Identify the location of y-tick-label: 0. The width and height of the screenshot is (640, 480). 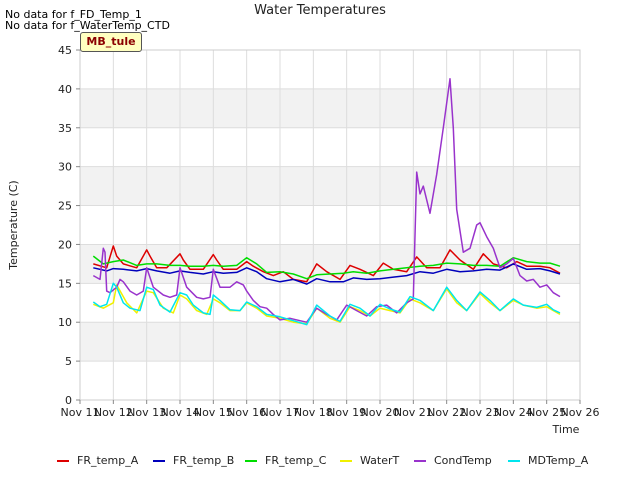
(68, 400).